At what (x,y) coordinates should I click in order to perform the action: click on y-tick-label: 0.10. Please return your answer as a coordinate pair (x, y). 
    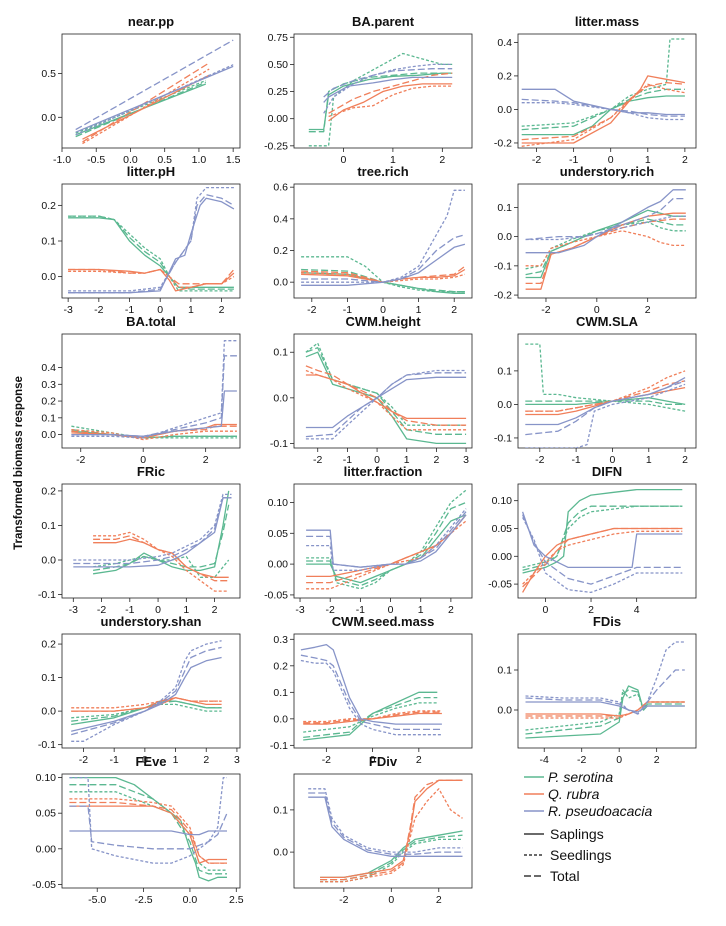
    Looking at the image, I should click on (46, 778).